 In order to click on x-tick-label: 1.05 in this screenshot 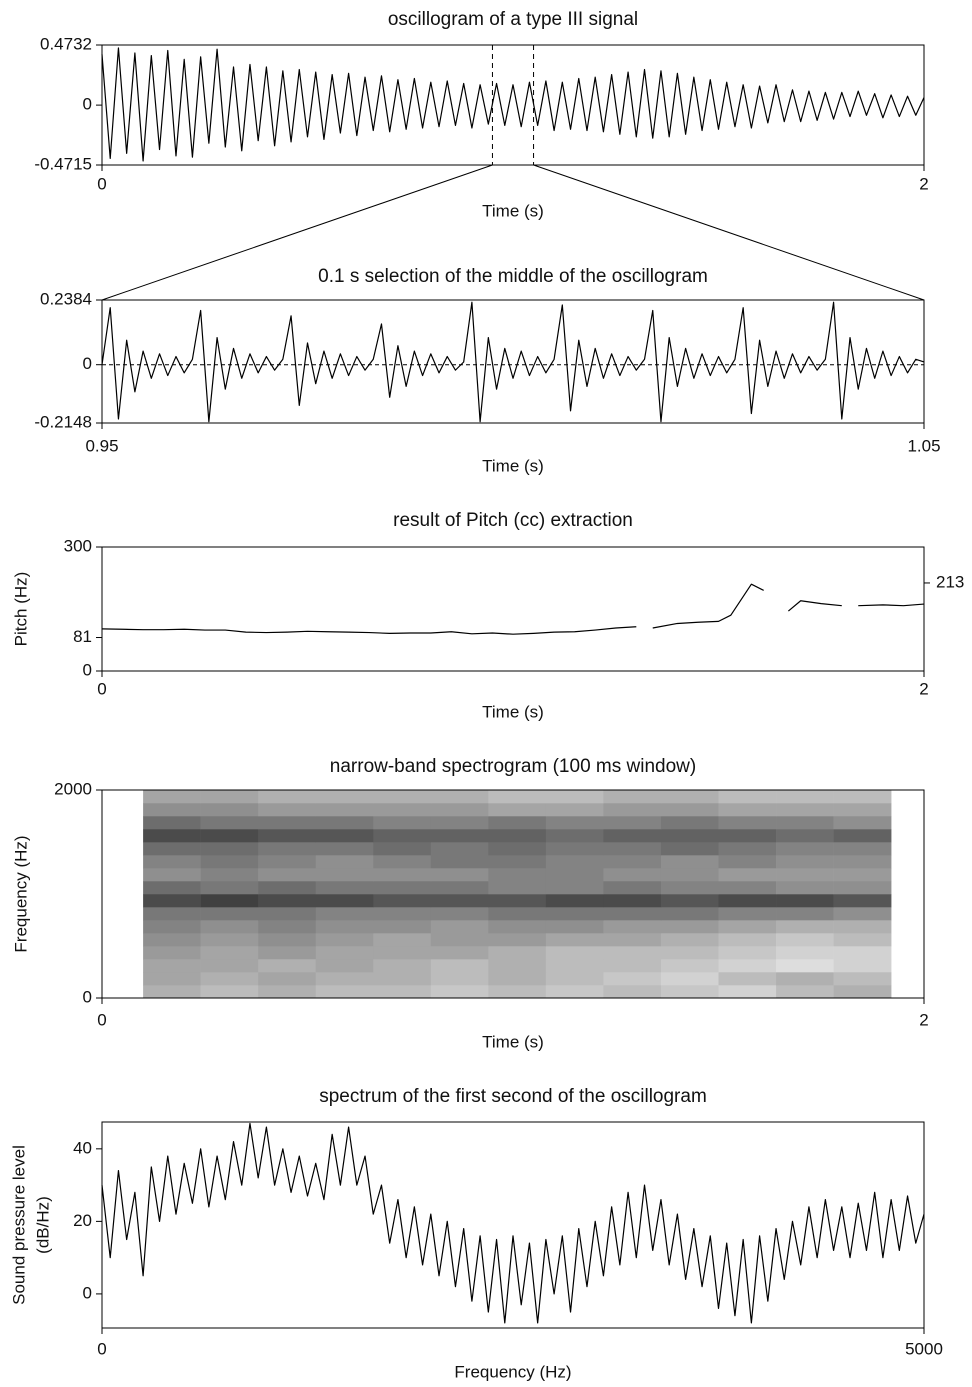, I will do `click(923, 445)`.